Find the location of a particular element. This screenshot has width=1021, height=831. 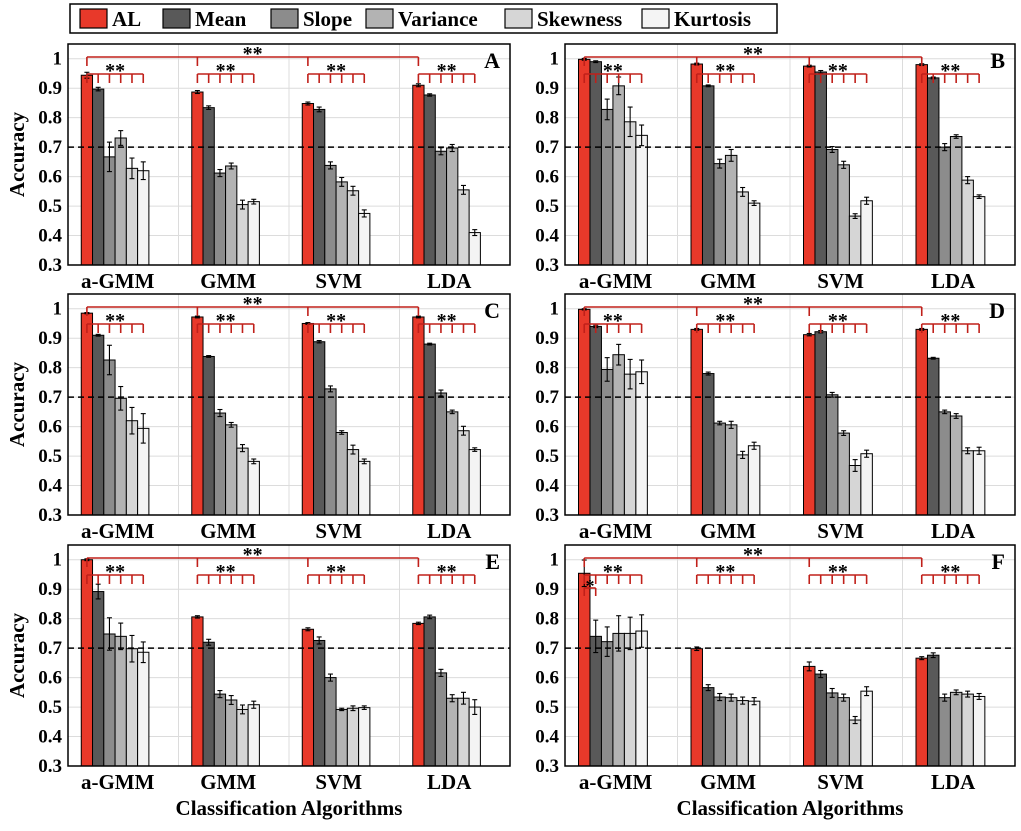

bar-mean-svm is located at coordinates (820, 720).